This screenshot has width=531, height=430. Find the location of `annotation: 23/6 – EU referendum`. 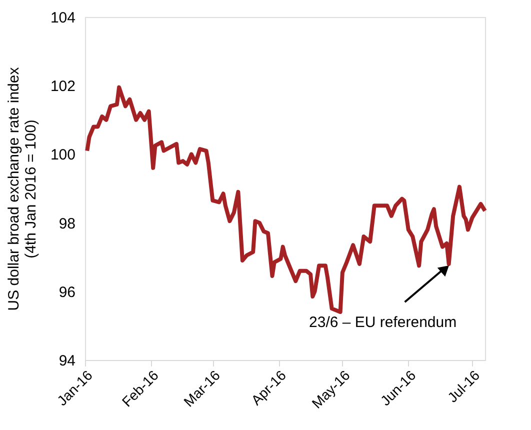

annotation: 23/6 – EU referendum is located at coordinates (383, 322).